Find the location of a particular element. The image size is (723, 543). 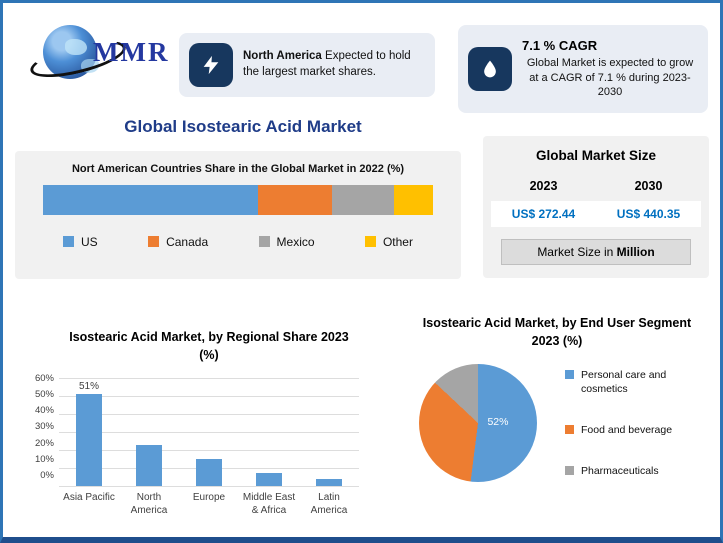

globe-icon is located at coordinates (71, 52).